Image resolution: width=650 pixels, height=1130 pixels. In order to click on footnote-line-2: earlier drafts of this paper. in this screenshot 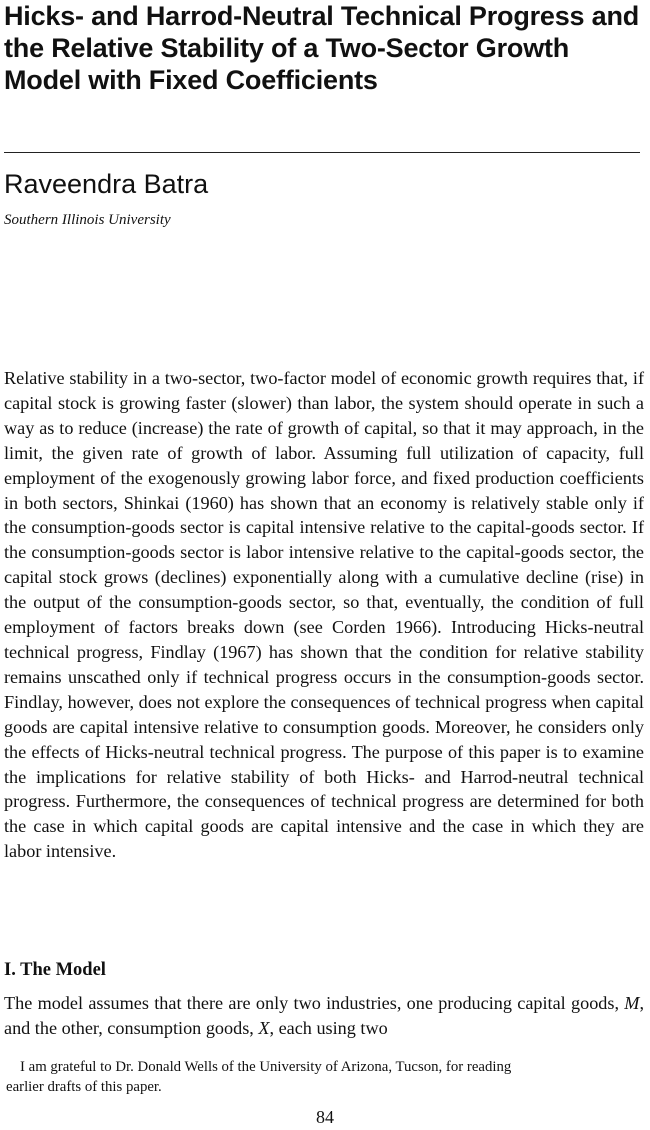, I will do `click(84, 1087)`.